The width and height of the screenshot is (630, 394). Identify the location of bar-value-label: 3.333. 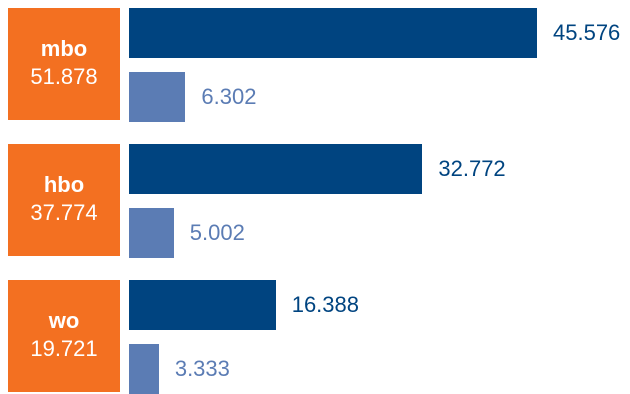
(202, 368).